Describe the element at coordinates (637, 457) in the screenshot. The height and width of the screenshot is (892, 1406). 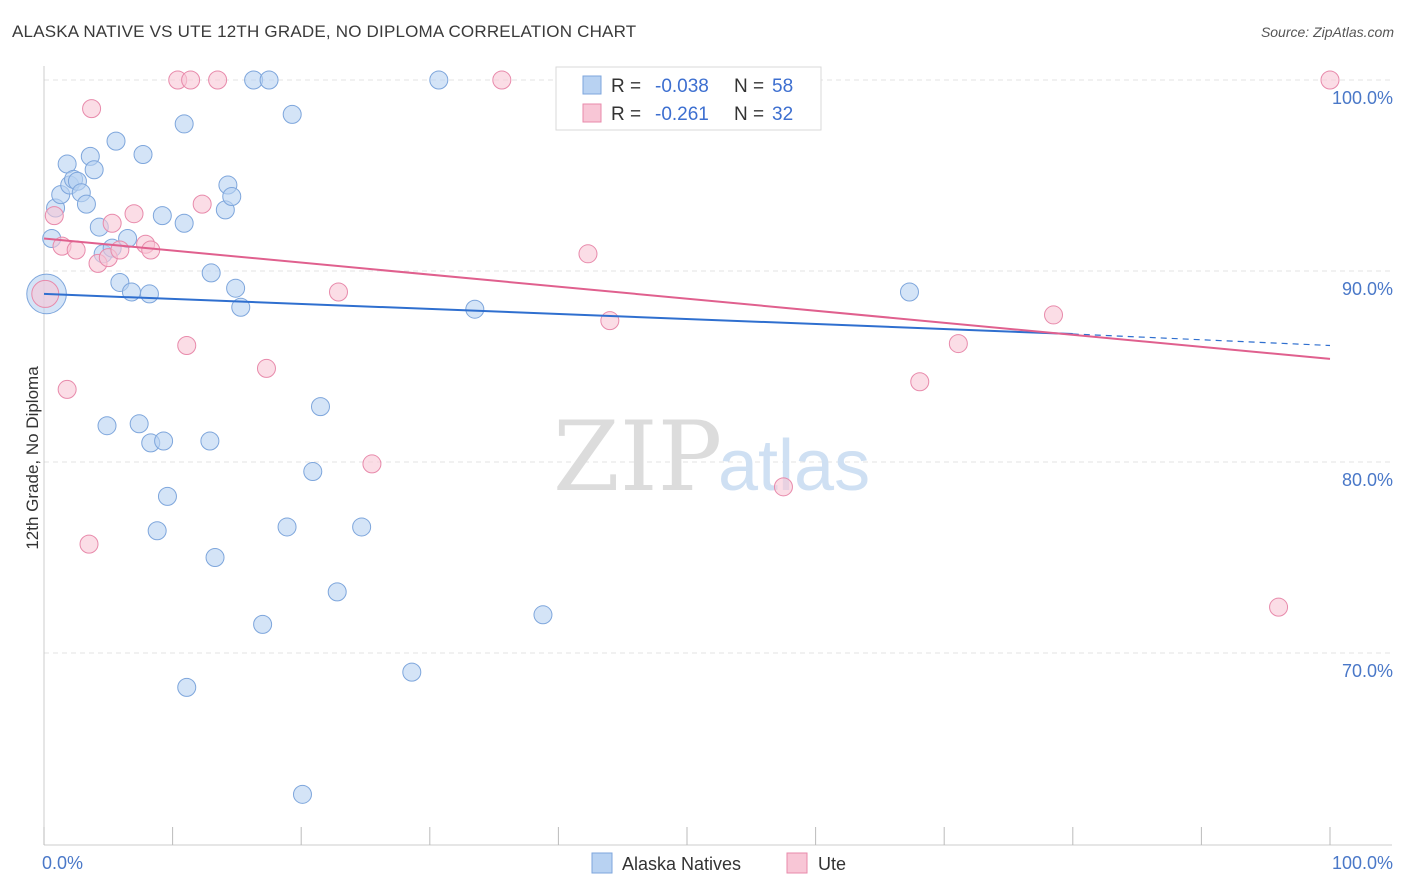
I see `watermark-zip: ZIP` at that location.